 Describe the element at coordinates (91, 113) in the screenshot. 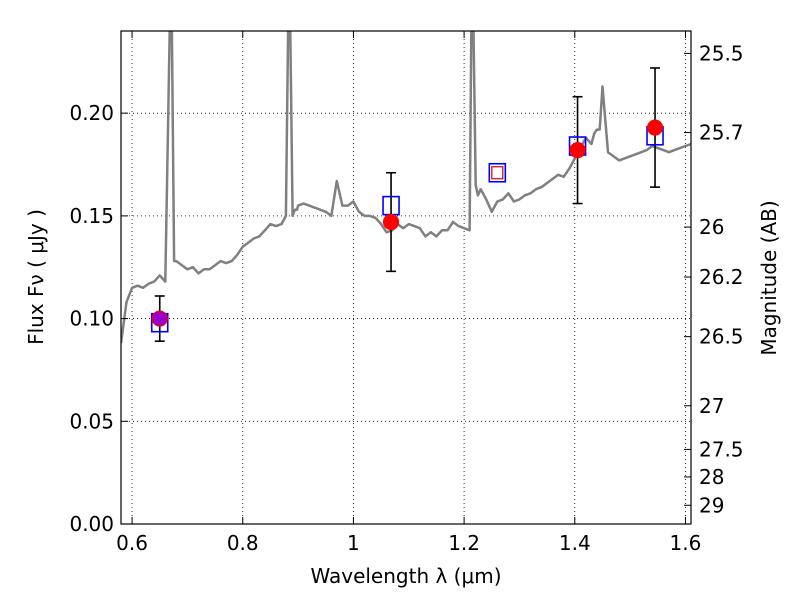

I see `y-tick-label: 0.20` at that location.